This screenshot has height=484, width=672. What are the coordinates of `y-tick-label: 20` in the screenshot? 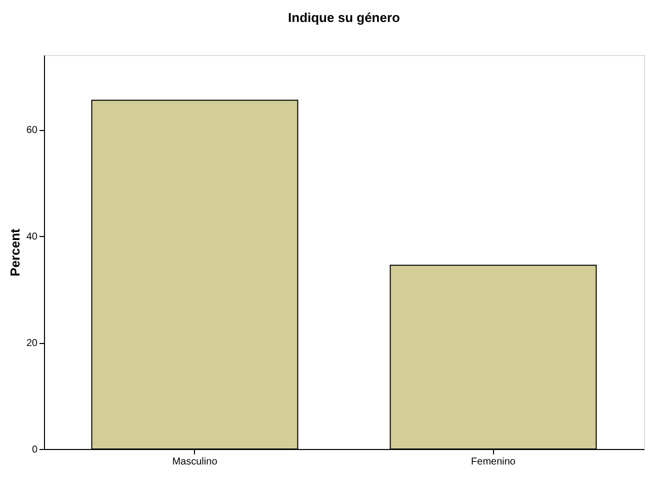 It's located at (32, 344).